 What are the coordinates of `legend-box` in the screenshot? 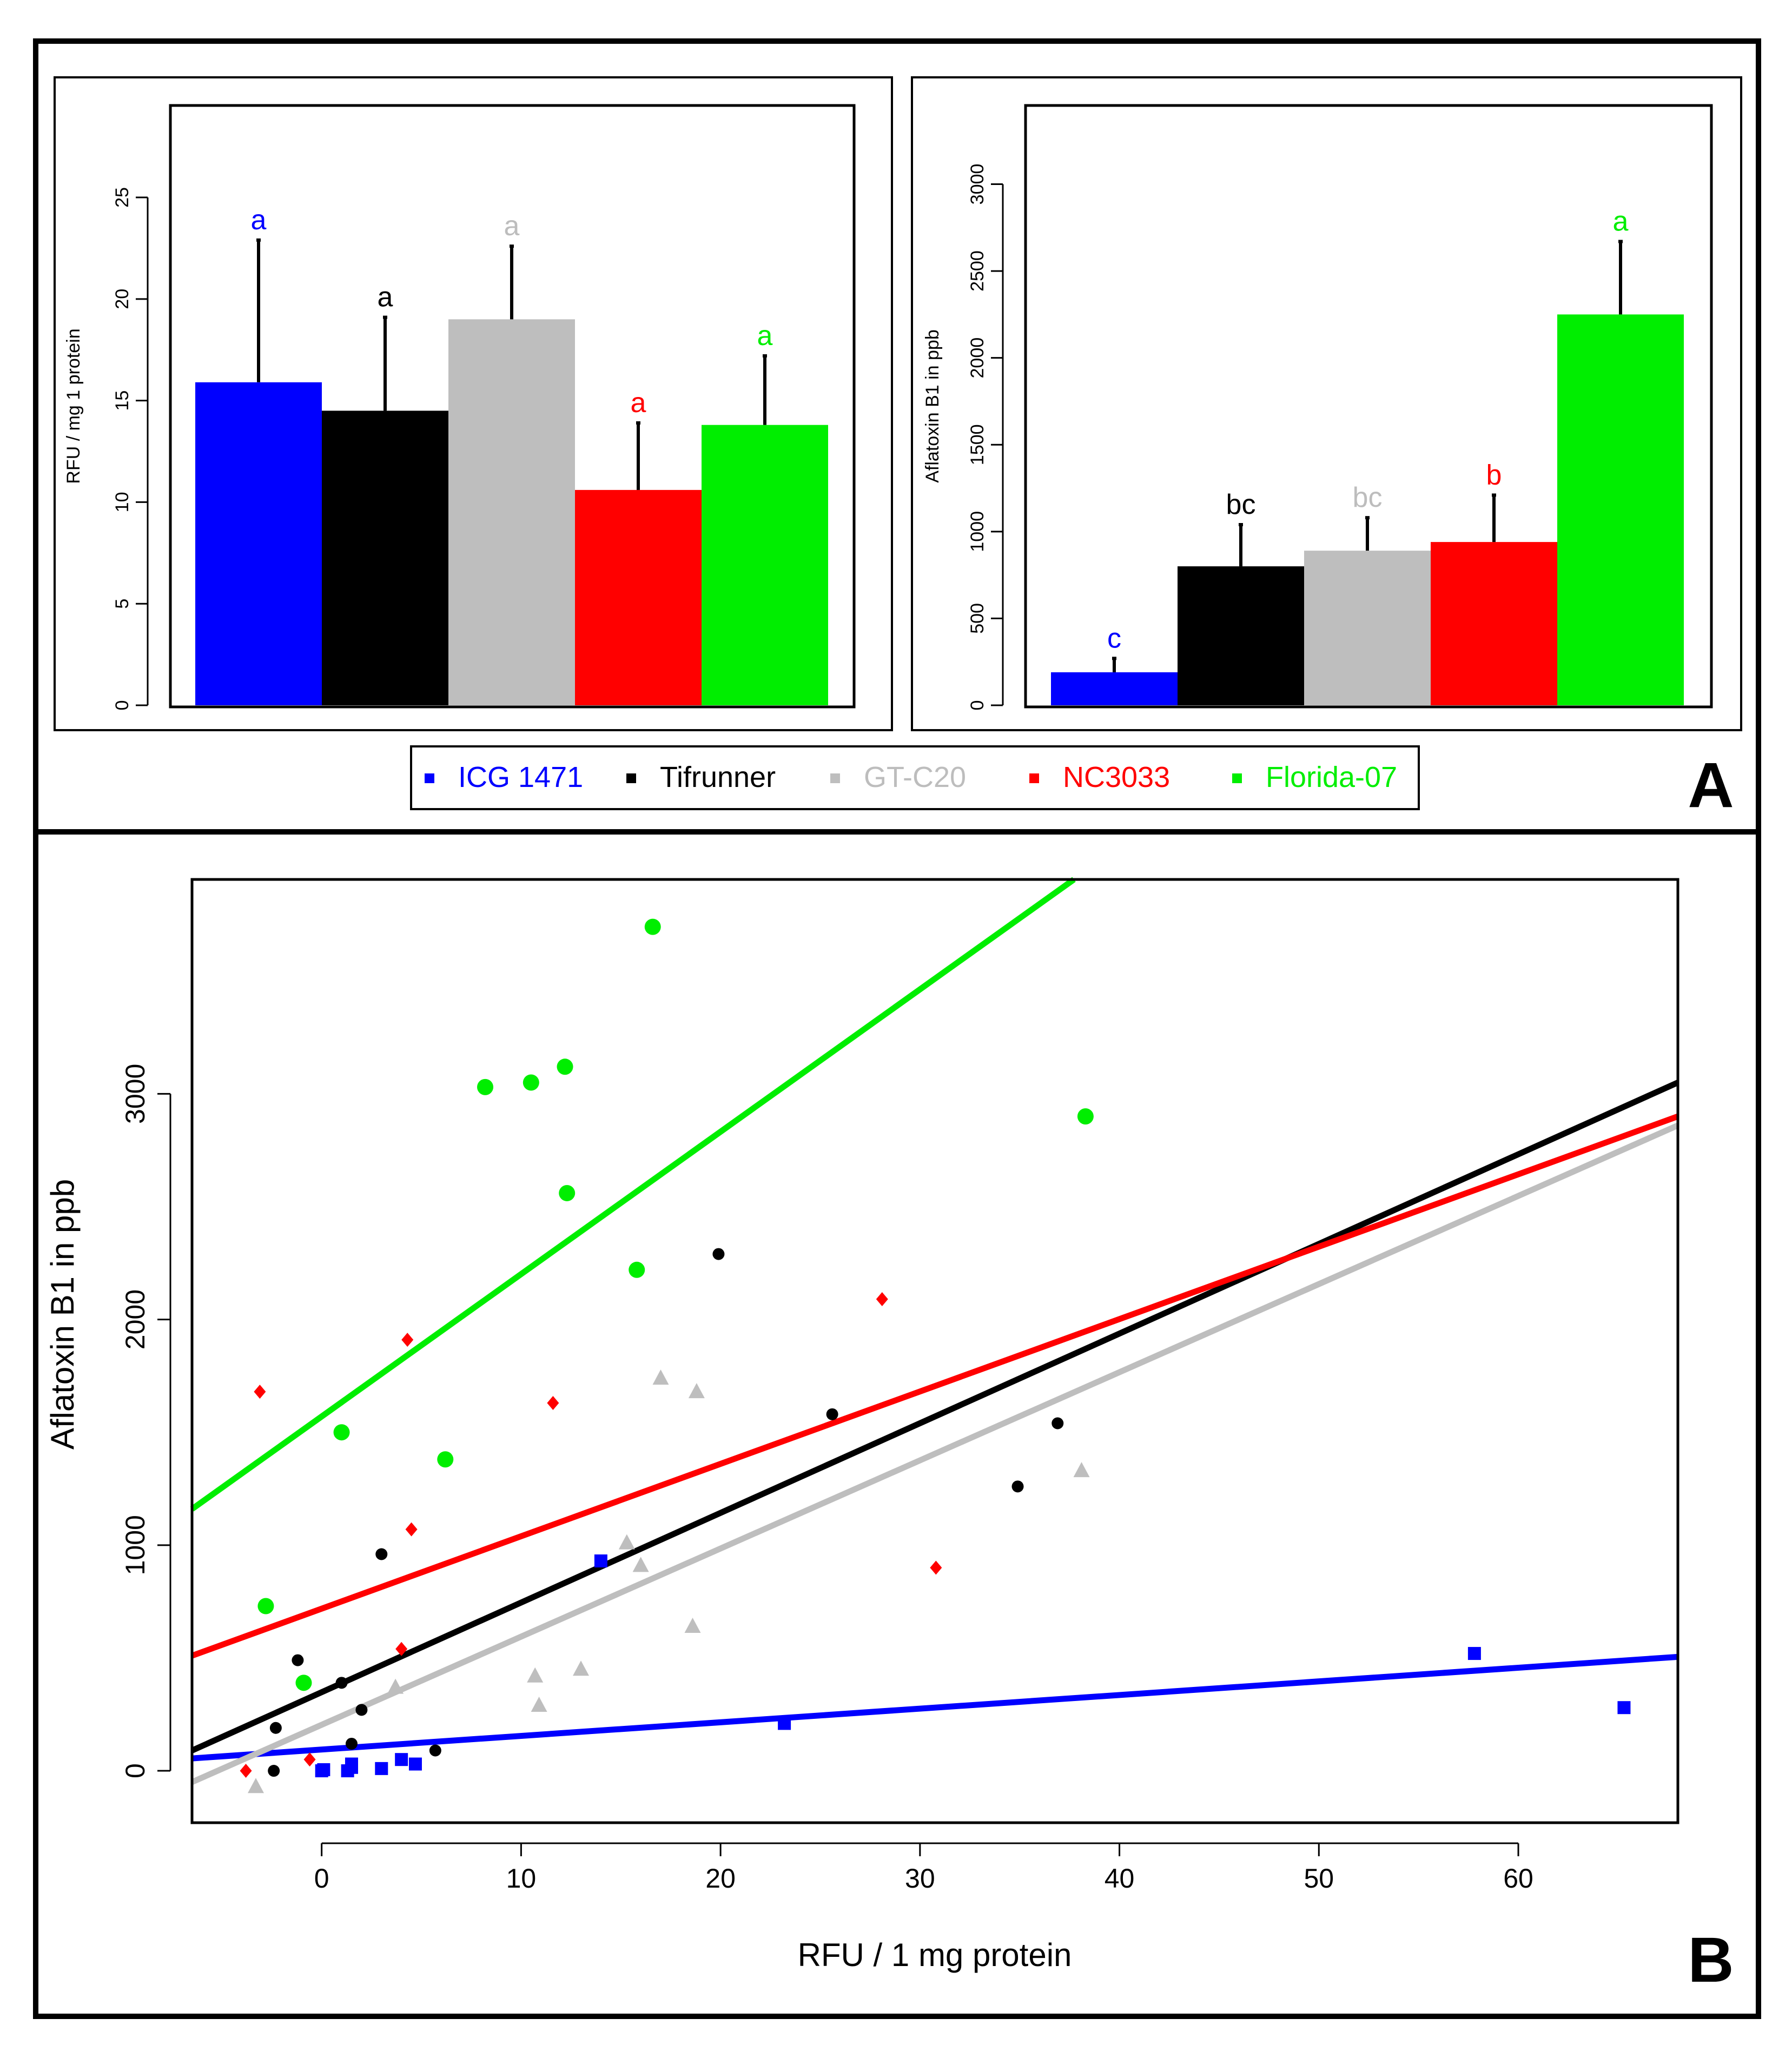 It's located at (915, 778).